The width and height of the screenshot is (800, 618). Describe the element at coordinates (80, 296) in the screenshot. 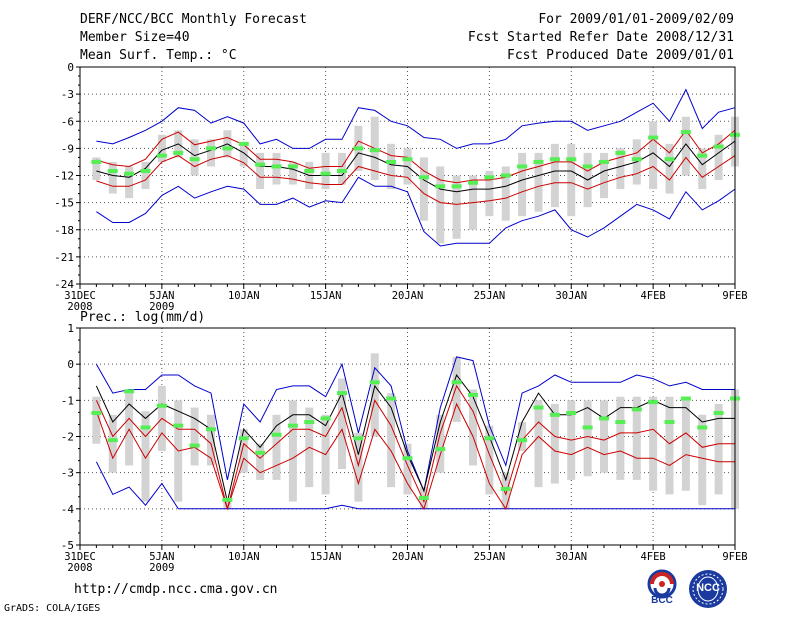

I see `panel1-xtick-label: 31DEC` at that location.